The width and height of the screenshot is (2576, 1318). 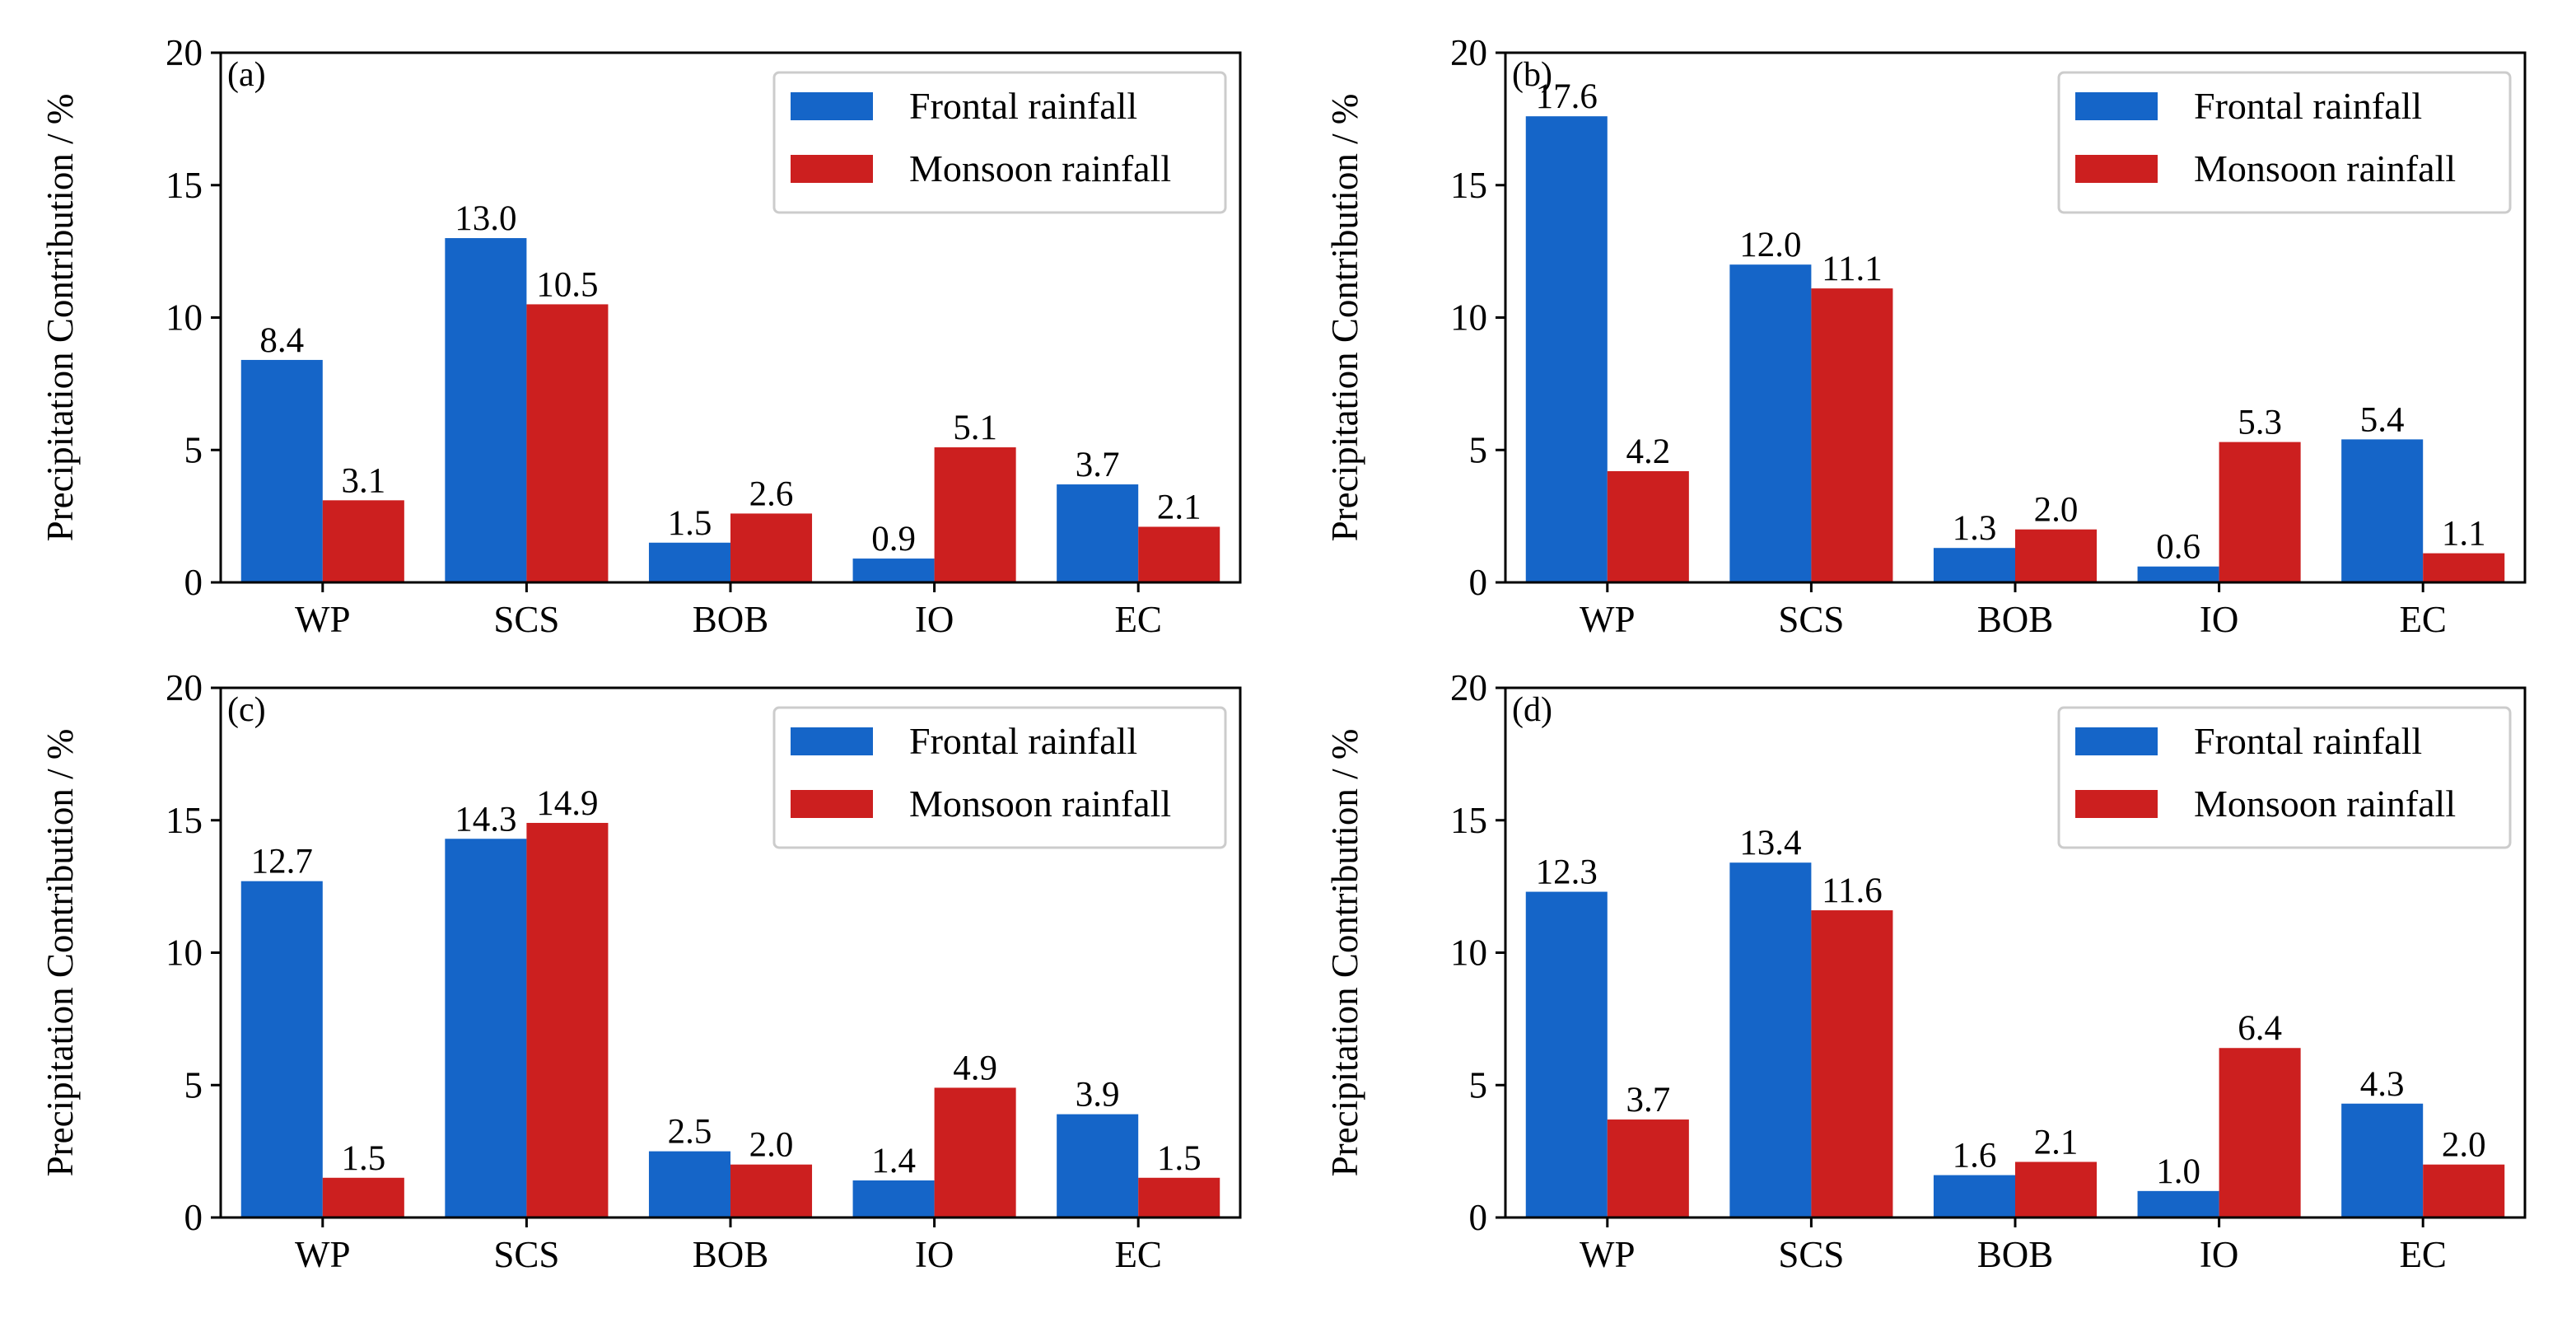 What do you see at coordinates (2464, 1145) in the screenshot?
I see `value-label-monsoon-ec: 2.0` at bounding box center [2464, 1145].